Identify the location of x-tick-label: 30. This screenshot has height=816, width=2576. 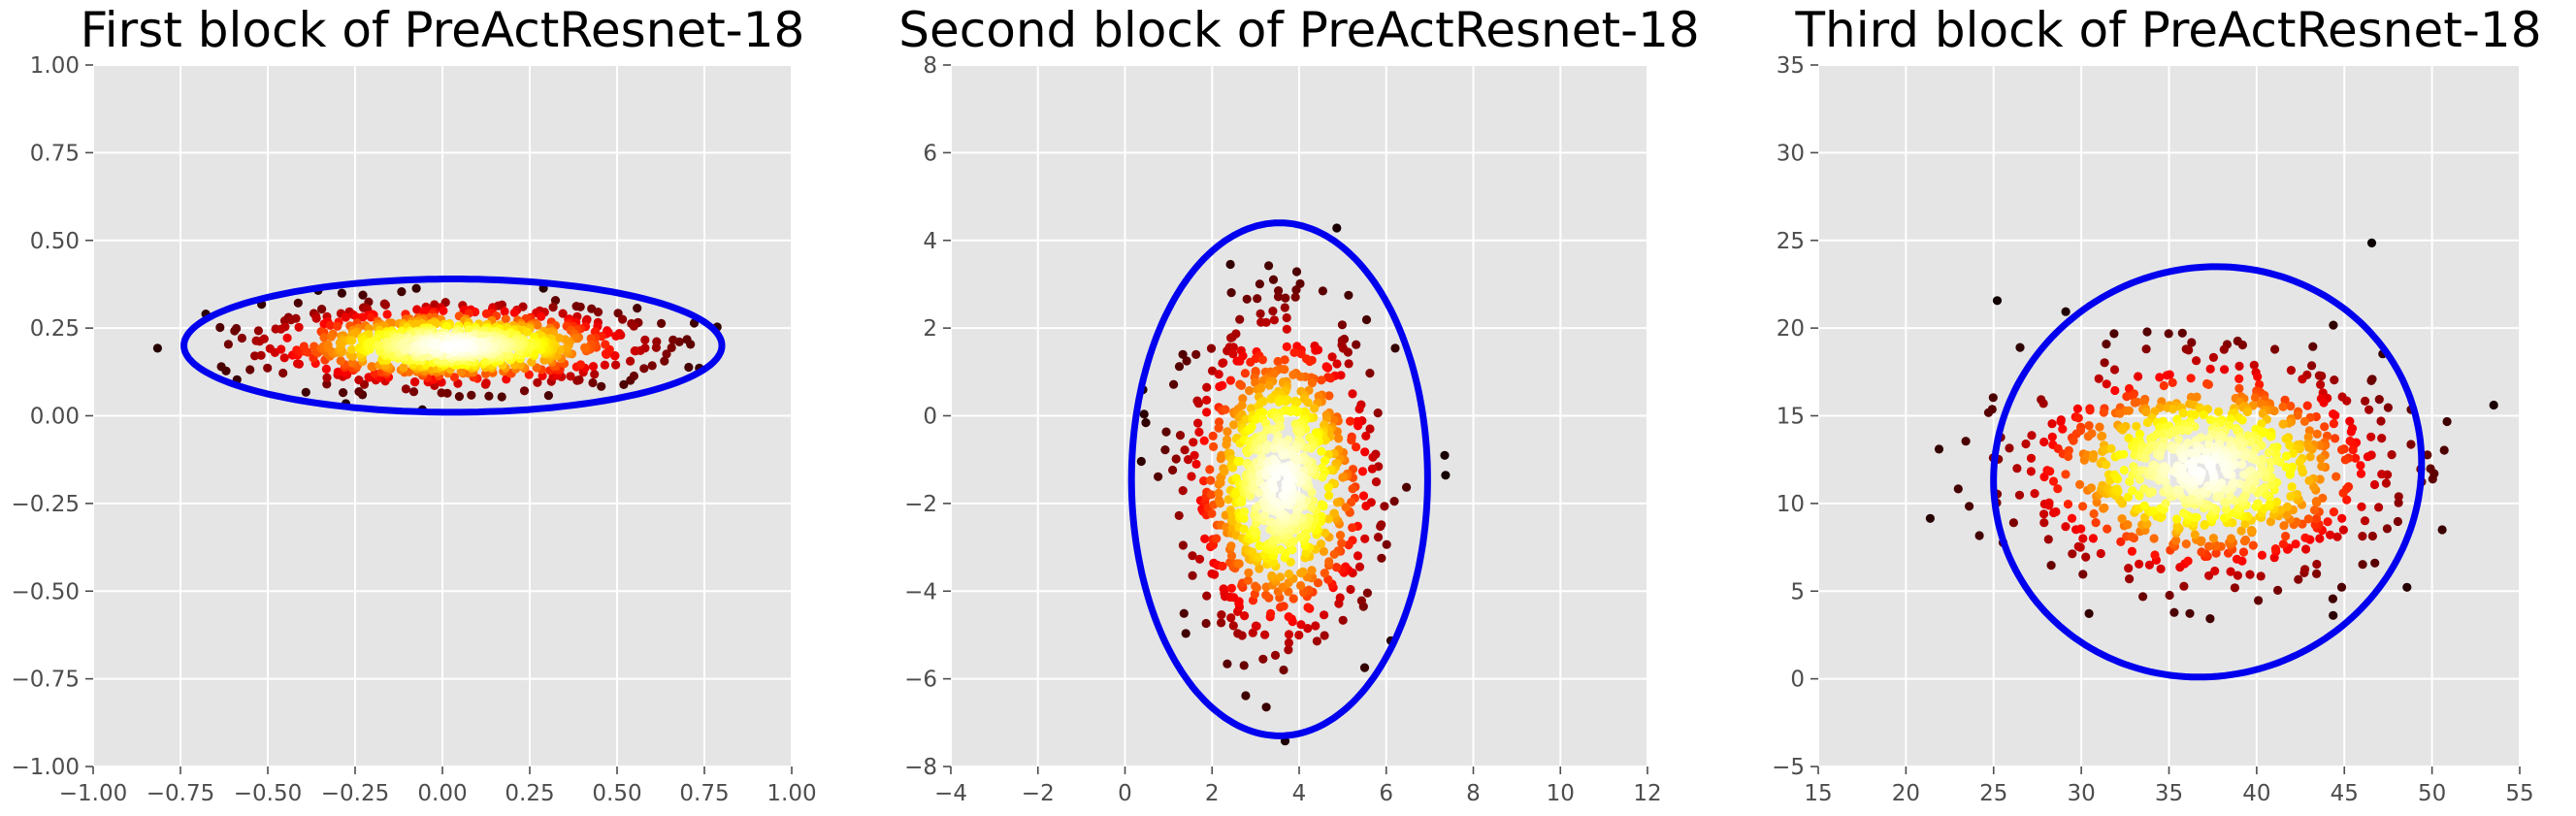
(2081, 793).